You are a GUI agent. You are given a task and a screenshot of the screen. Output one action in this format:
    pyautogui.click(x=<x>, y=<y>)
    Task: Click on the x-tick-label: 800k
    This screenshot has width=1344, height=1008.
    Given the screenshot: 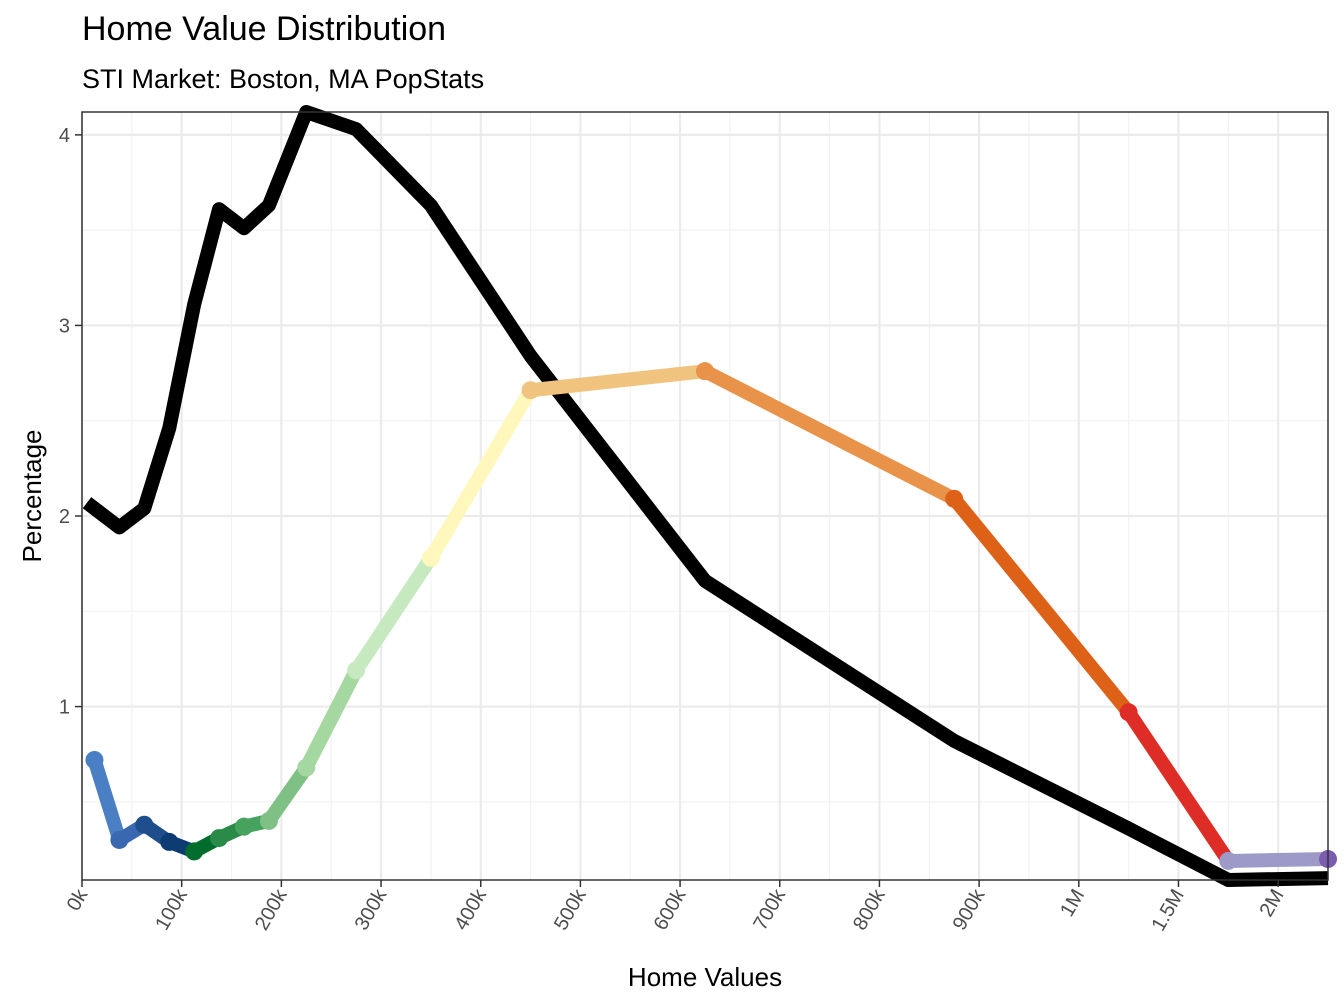 What is the action you would take?
    pyautogui.click(x=869, y=909)
    